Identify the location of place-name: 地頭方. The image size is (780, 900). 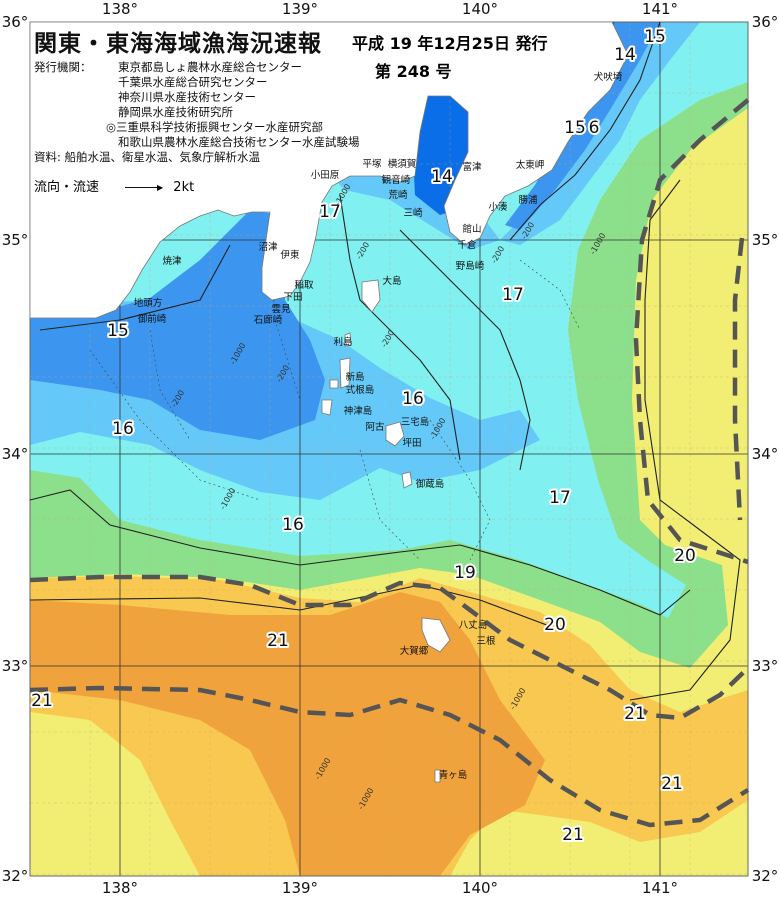
(148, 303).